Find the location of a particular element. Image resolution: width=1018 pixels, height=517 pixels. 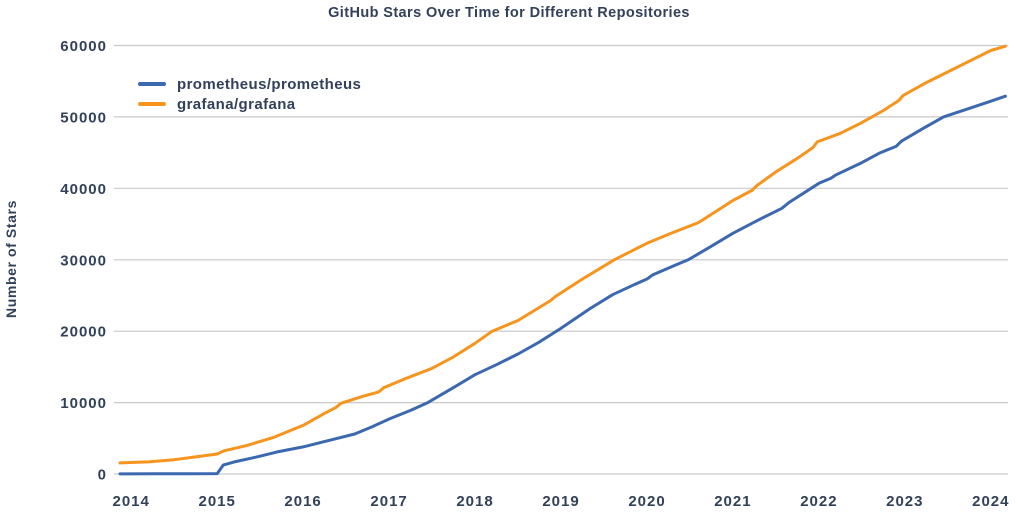

legend-item-grafana: grafana/grafana is located at coordinates (249, 104).